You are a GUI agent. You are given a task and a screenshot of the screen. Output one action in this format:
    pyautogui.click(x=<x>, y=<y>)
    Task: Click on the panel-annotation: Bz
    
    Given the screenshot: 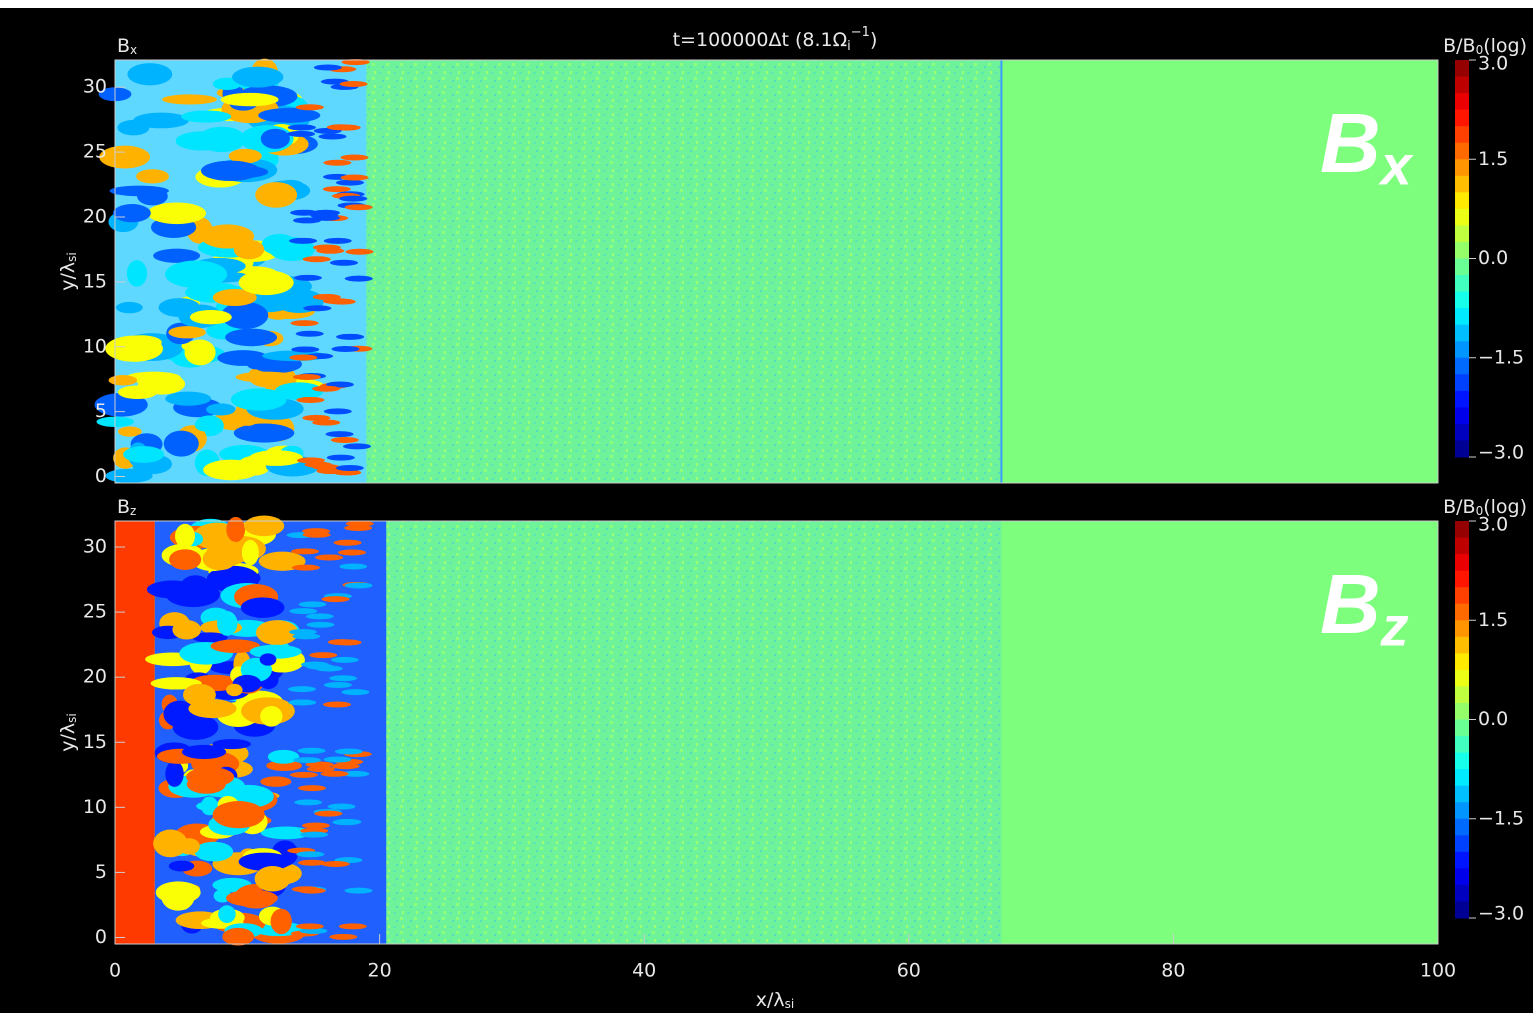 What is the action you would take?
    pyautogui.click(x=1364, y=607)
    